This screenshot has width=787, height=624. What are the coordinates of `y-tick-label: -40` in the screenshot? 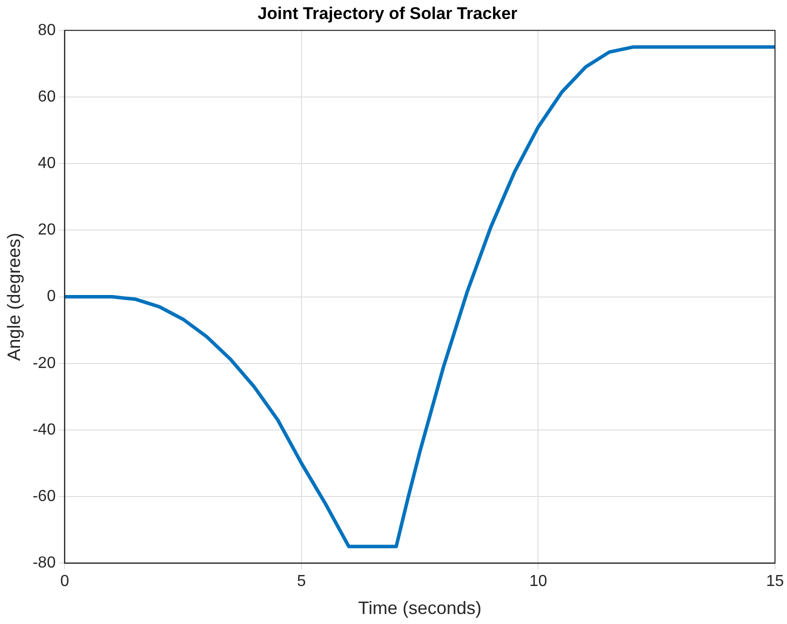 It's located at (44, 429).